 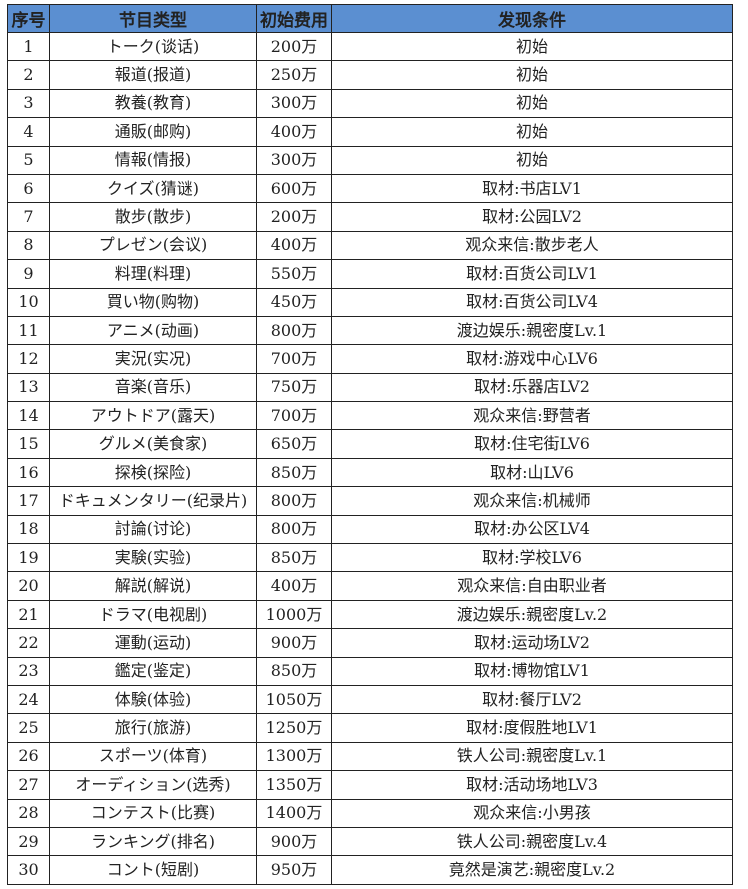 I want to click on cell-program-type: 教養(教育), so click(x=153, y=103).